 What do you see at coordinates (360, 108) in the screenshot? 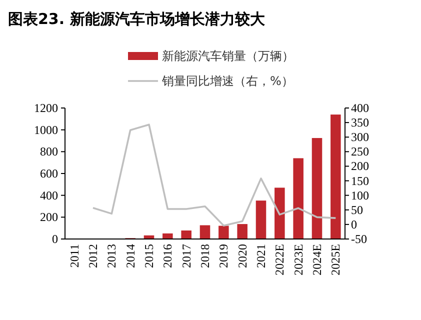
I see `y2-tick-label: 400` at bounding box center [360, 108].